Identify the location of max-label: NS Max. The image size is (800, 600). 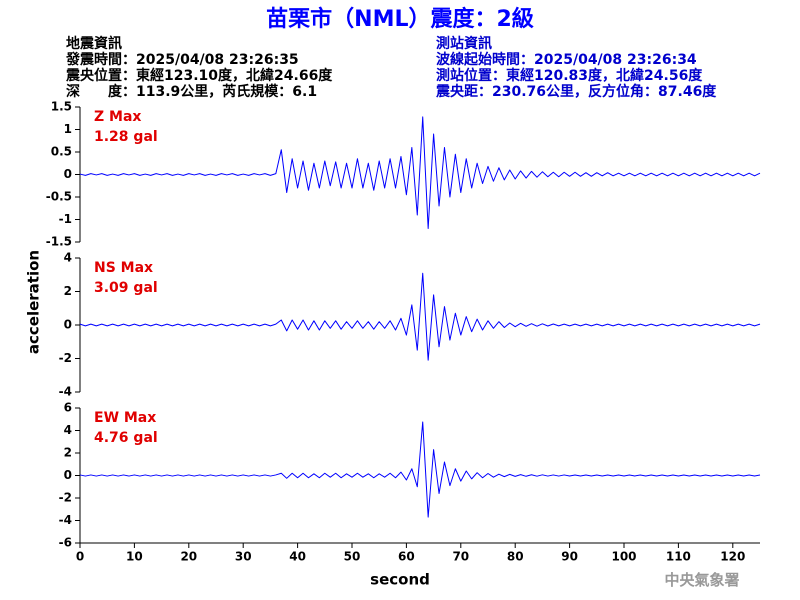
(123, 268).